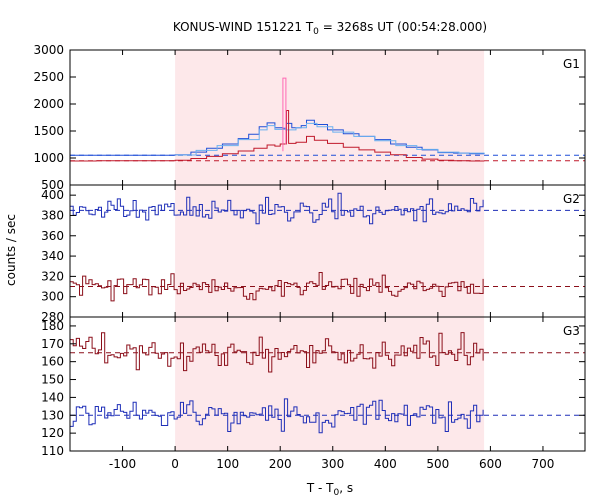 The image size is (600, 500). What do you see at coordinates (48, 77) in the screenshot?
I see `y-tick-label: 2500` at bounding box center [48, 77].